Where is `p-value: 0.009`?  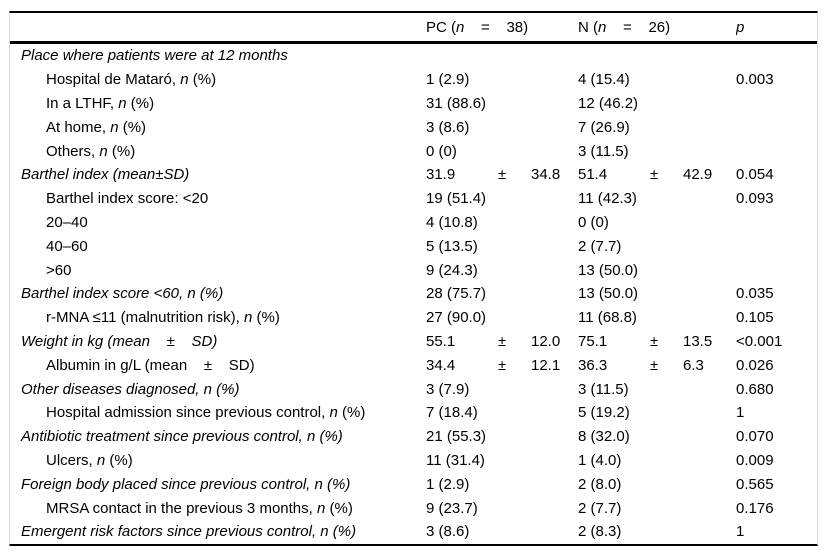
p-value: 0.009 is located at coordinates (755, 460).